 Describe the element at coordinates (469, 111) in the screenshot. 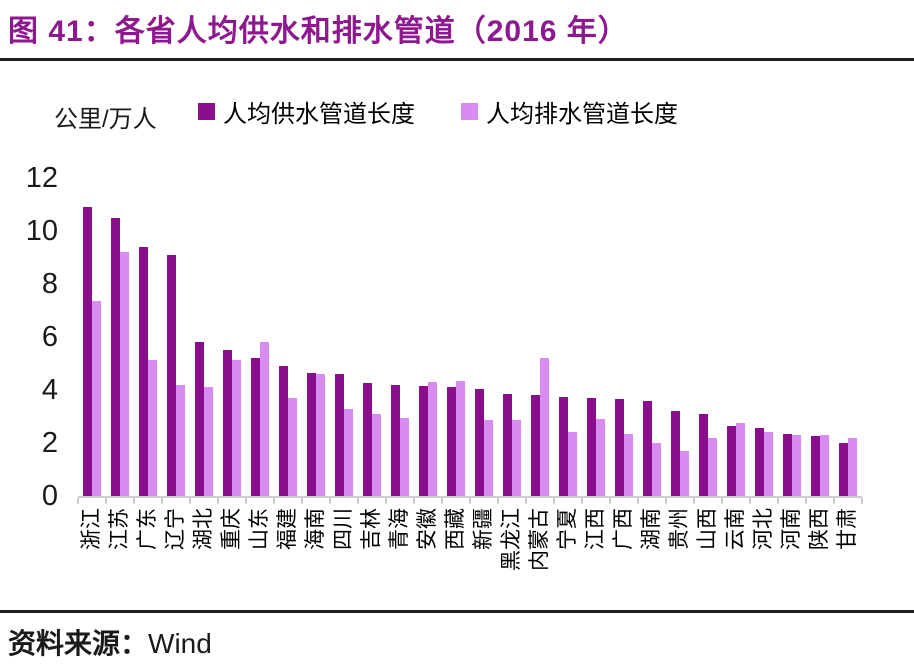

I see `legend-swatch-drain` at that location.